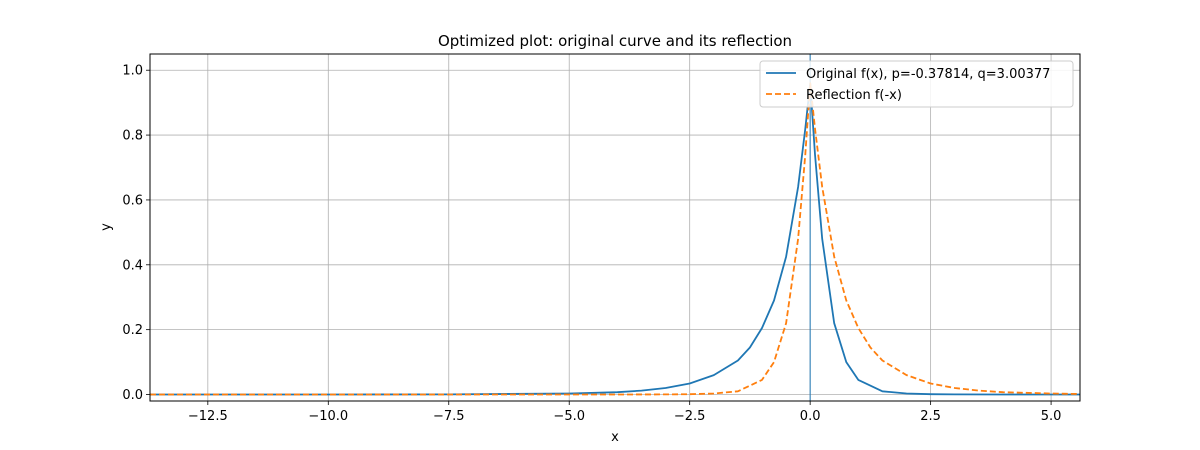 This screenshot has width=1200, height=450. What do you see at coordinates (328, 416) in the screenshot?
I see `x-tick-label: −10.0` at bounding box center [328, 416].